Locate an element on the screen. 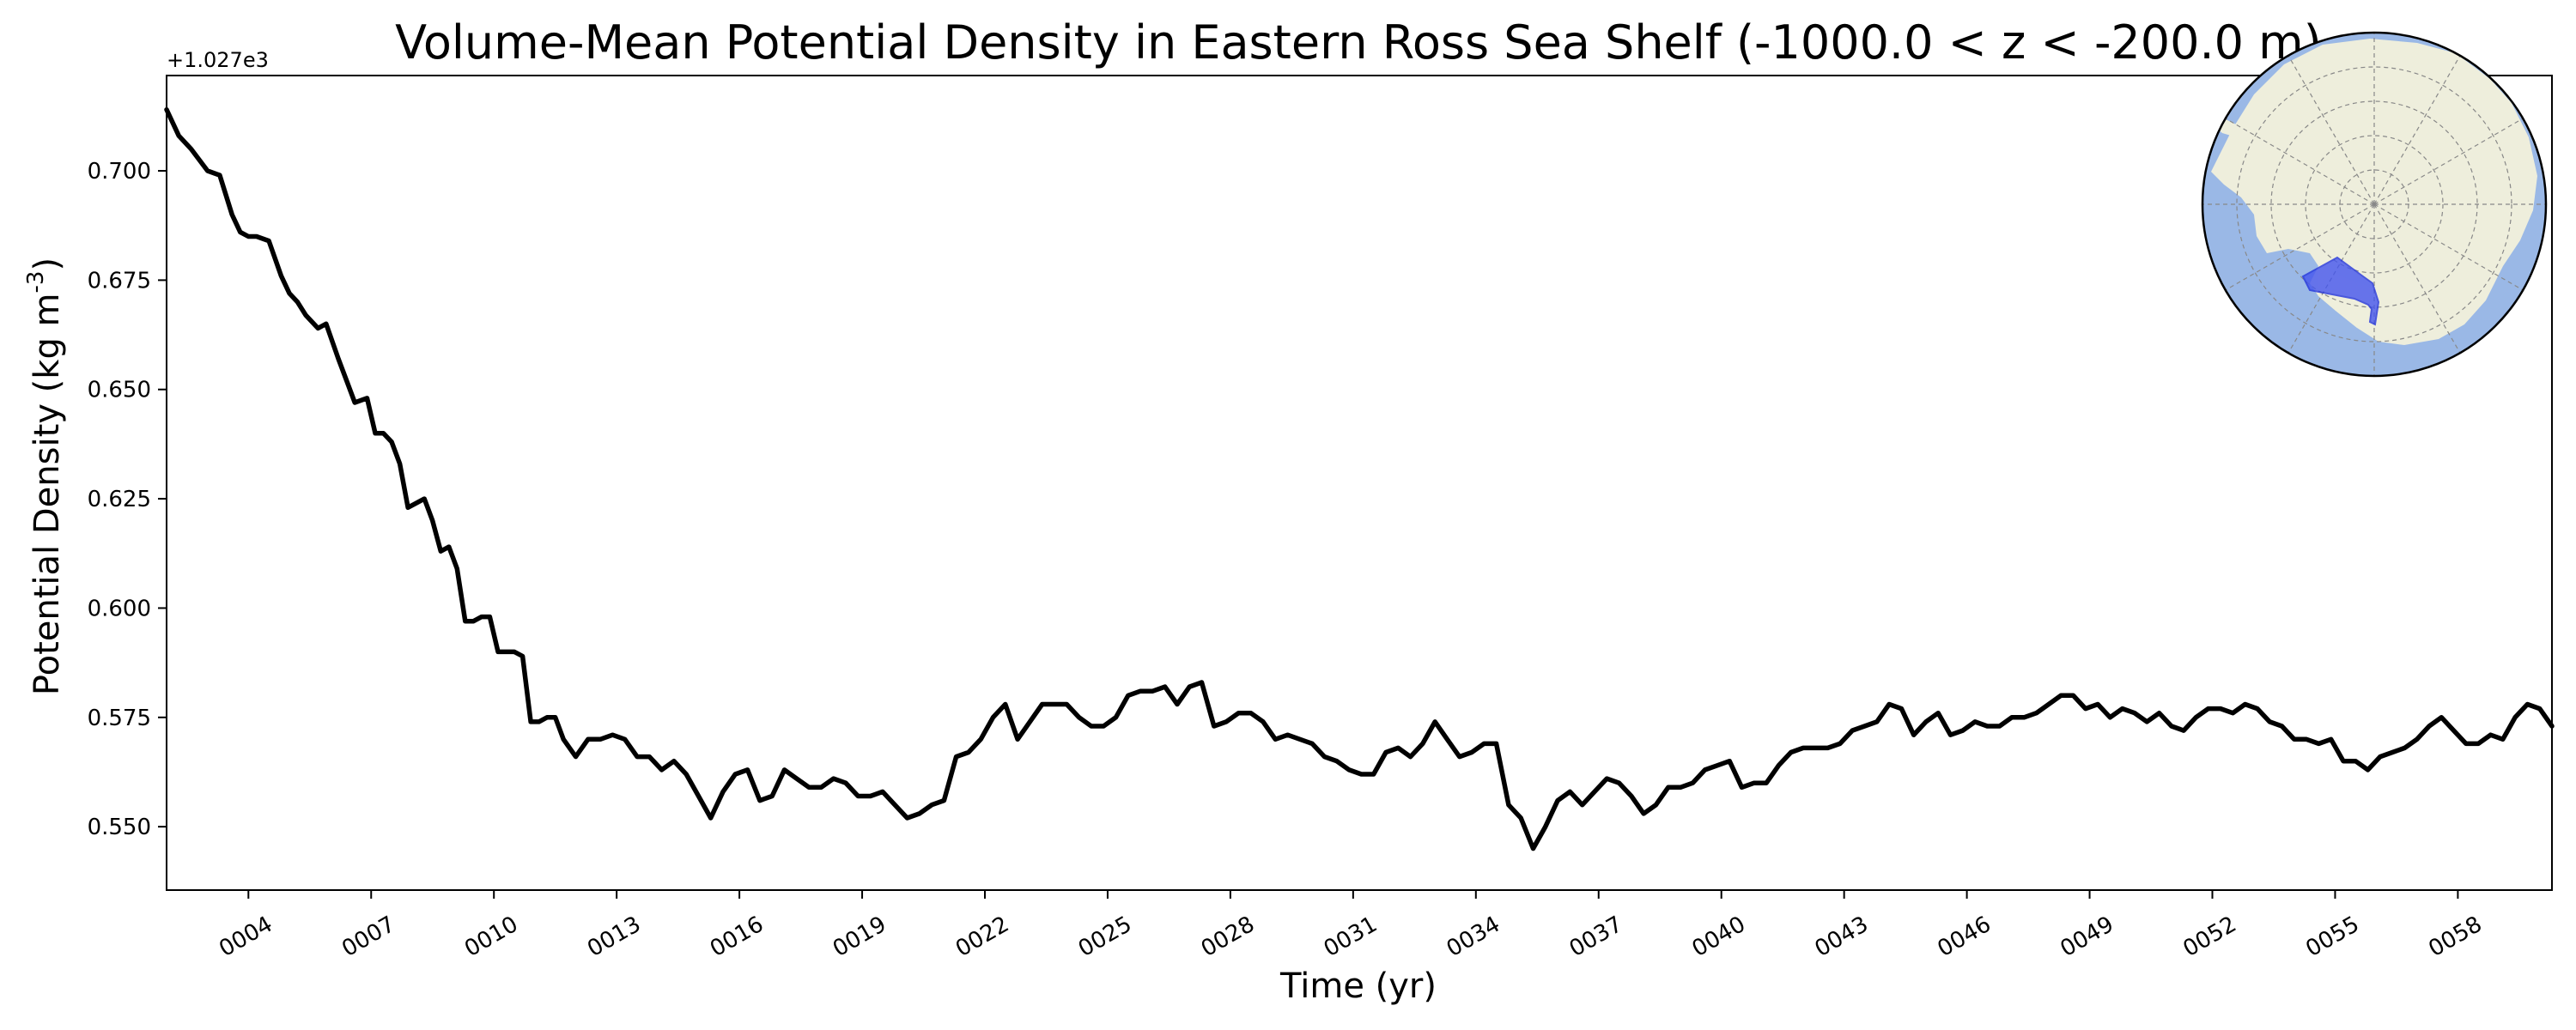  x-tick-label: 0013 is located at coordinates (614, 937).